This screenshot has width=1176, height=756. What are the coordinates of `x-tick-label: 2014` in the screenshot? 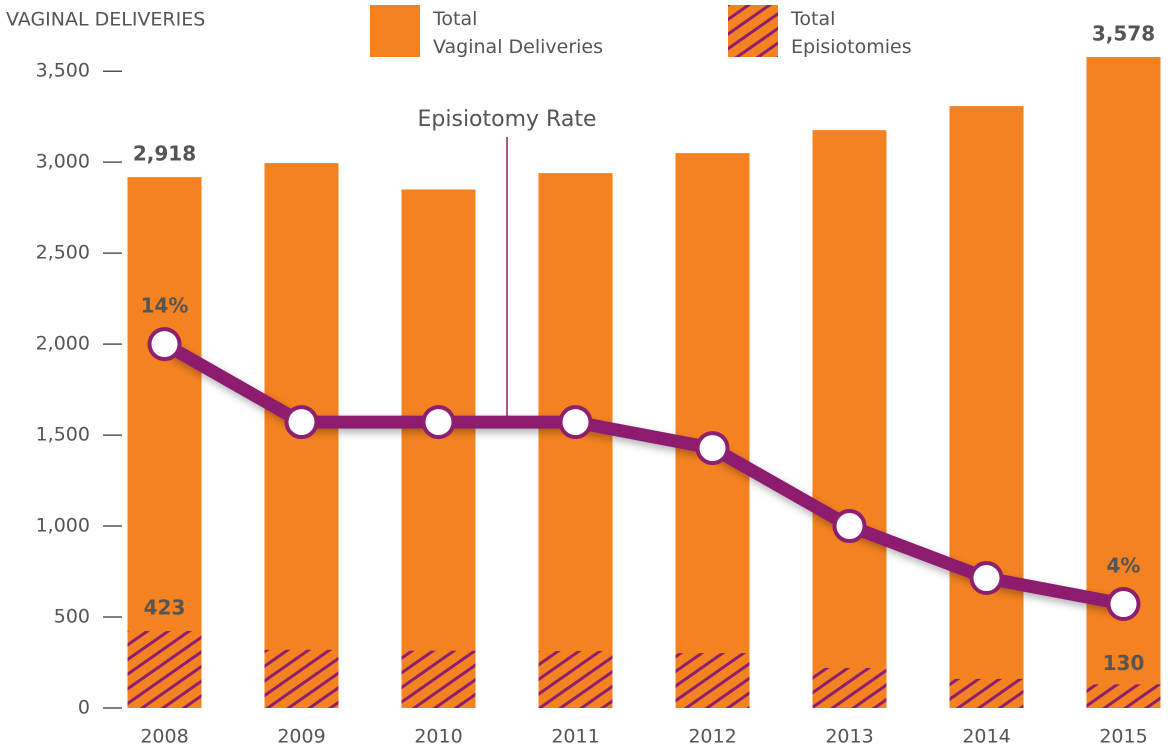 It's located at (986, 737).